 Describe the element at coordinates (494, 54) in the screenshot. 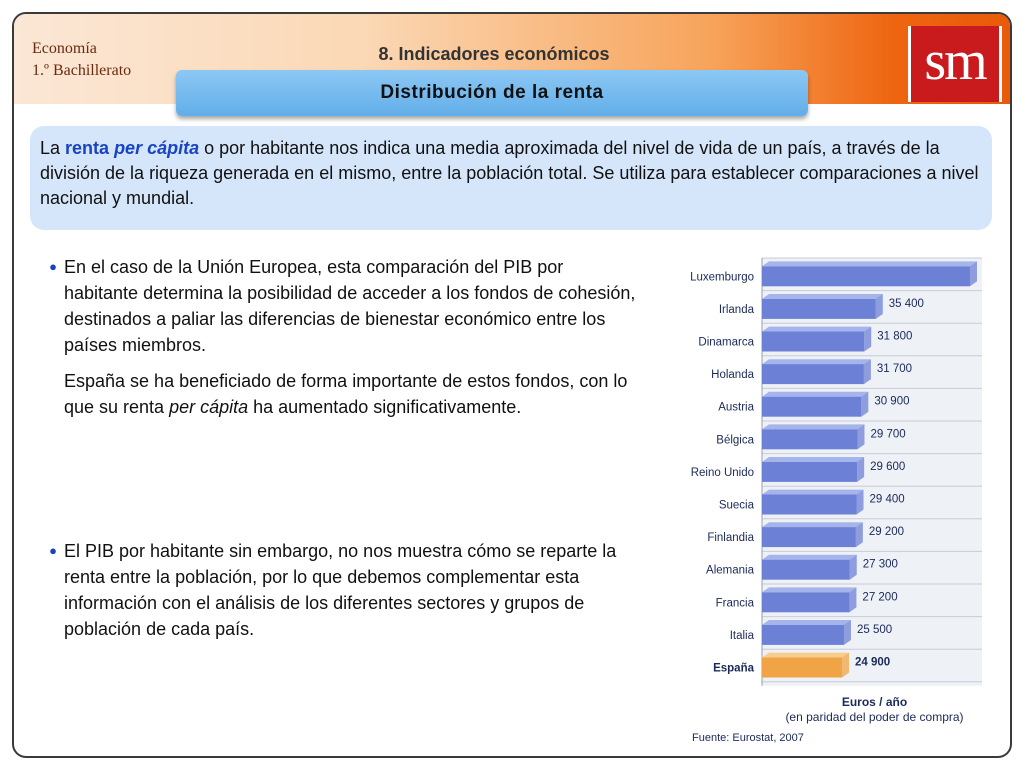

I see `unit-title: 8. Indicadores económicos` at that location.